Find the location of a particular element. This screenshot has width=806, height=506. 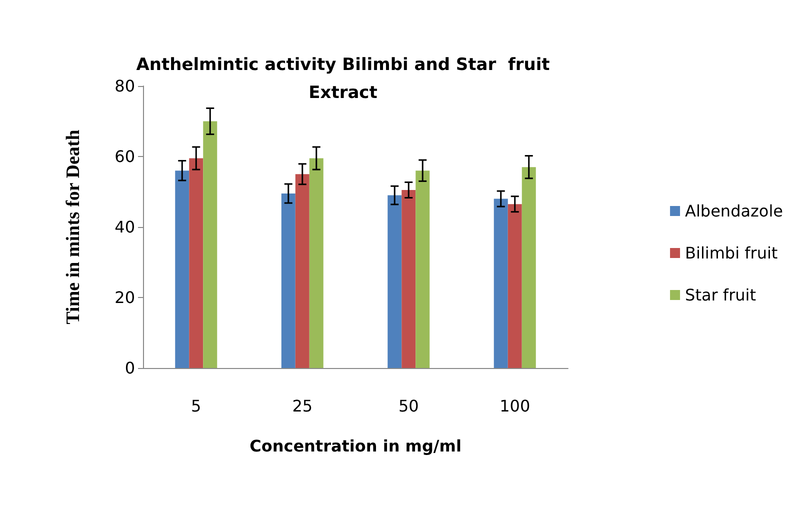

legend-label: Albendazole is located at coordinates (734, 211).